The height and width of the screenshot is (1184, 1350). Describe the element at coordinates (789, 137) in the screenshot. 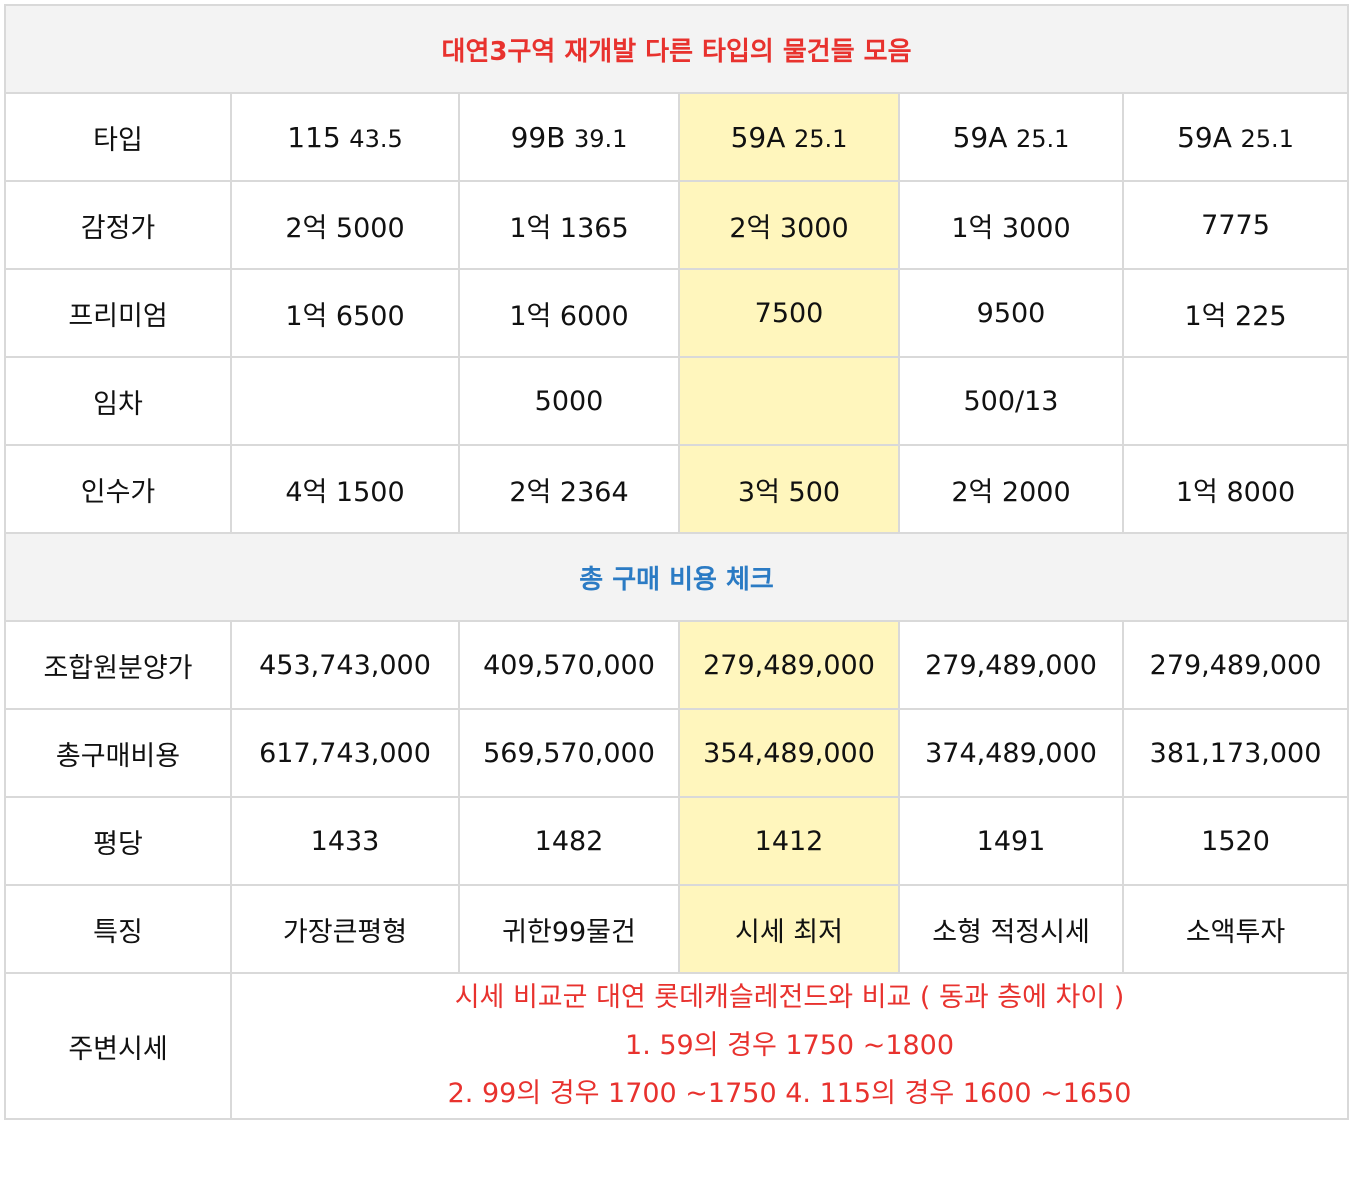

I see `type-cell-highlighted: 59A 25.1` at that location.